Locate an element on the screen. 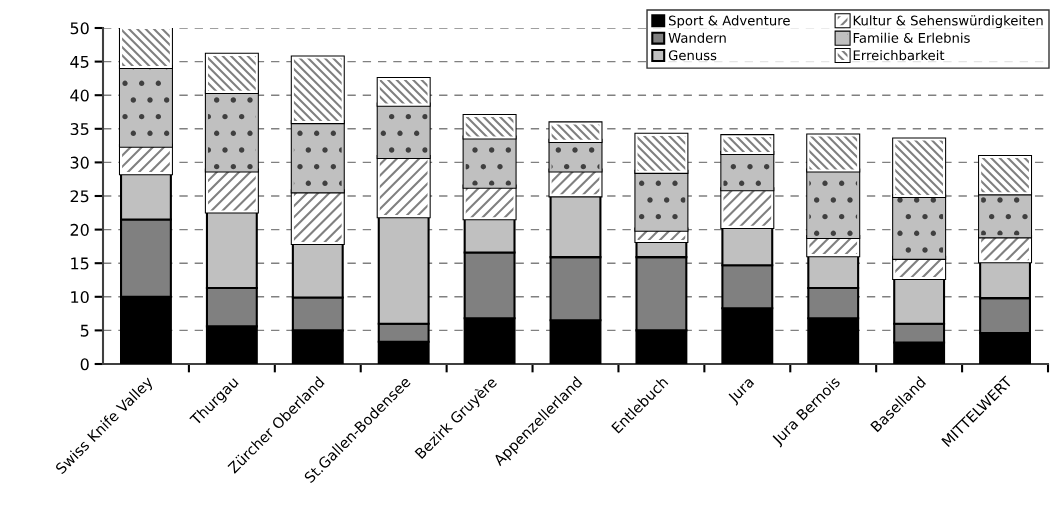 This screenshot has height=526, width=1053. legend-label: Wandern is located at coordinates (697, 37).